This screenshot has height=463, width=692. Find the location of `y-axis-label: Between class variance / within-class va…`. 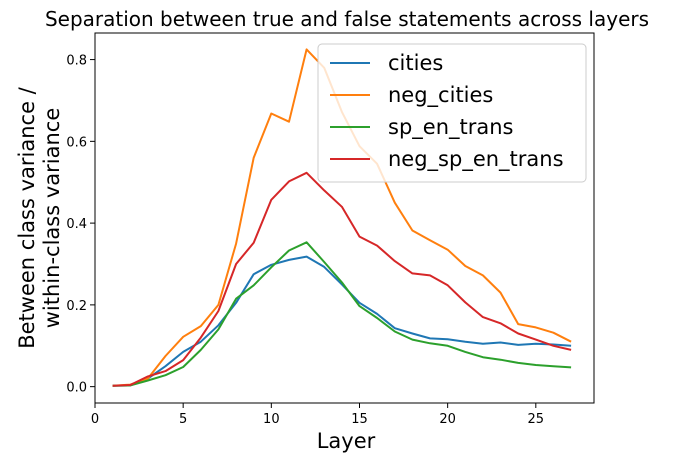

y-axis-label: Between class variance / within-class va… is located at coordinates (39, 217).